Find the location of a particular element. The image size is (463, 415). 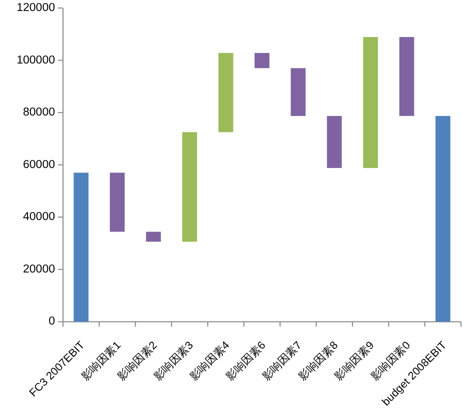

y-tick-label: 60000 is located at coordinates (39, 164).